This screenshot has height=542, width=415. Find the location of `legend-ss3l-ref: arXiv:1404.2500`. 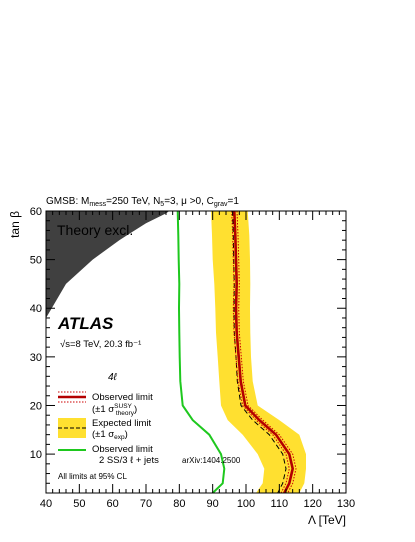

legend-ss3l-ref: arXiv:1404.2500 is located at coordinates (211, 460).